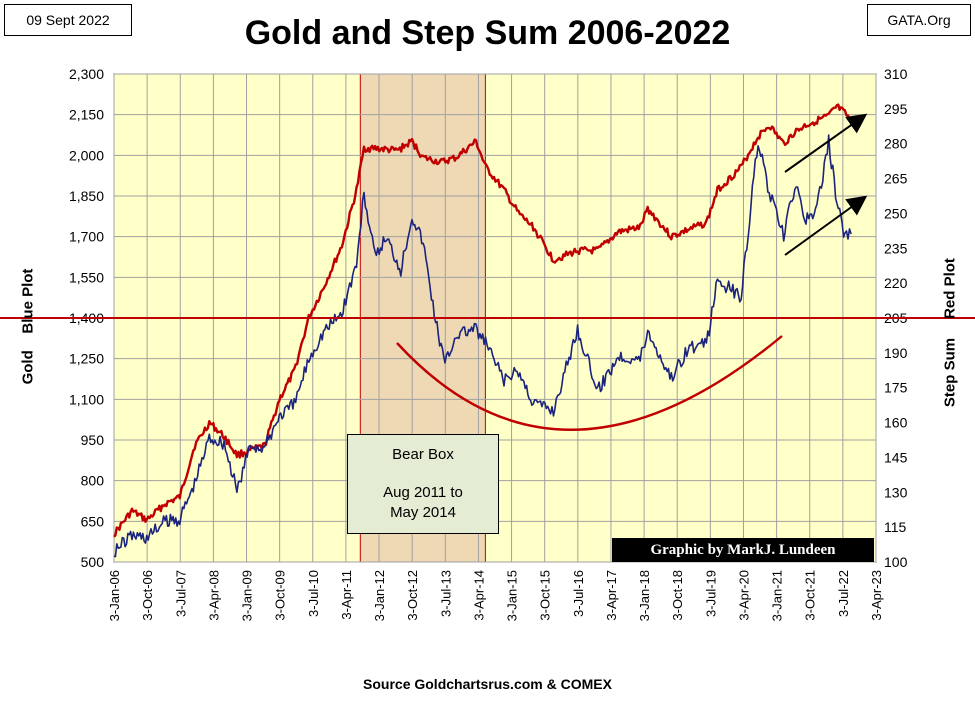  Describe the element at coordinates (423, 492) in the screenshot. I see `bear-box-line-2: Aug 2011 to` at that location.